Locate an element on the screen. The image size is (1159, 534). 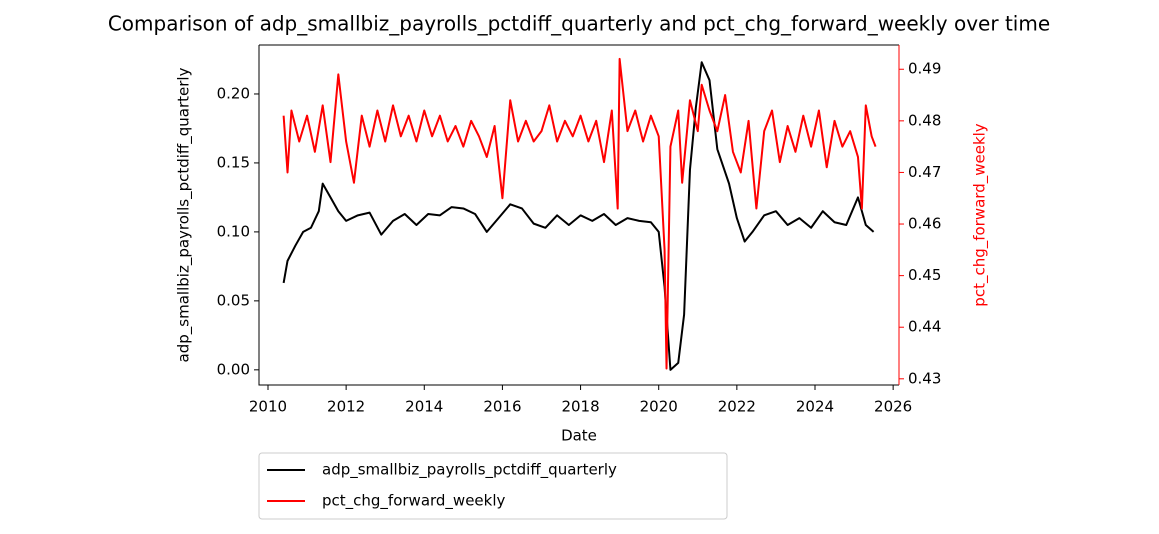
y-axis-label: adp_smallbiz_payrolls_pctdiff_quarterly is located at coordinates (184, 214).